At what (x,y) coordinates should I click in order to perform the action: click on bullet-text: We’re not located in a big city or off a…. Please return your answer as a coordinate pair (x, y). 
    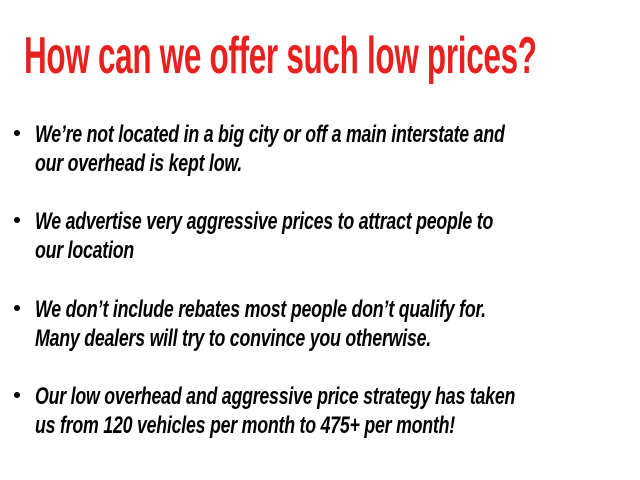
    Looking at the image, I should click on (270, 134).